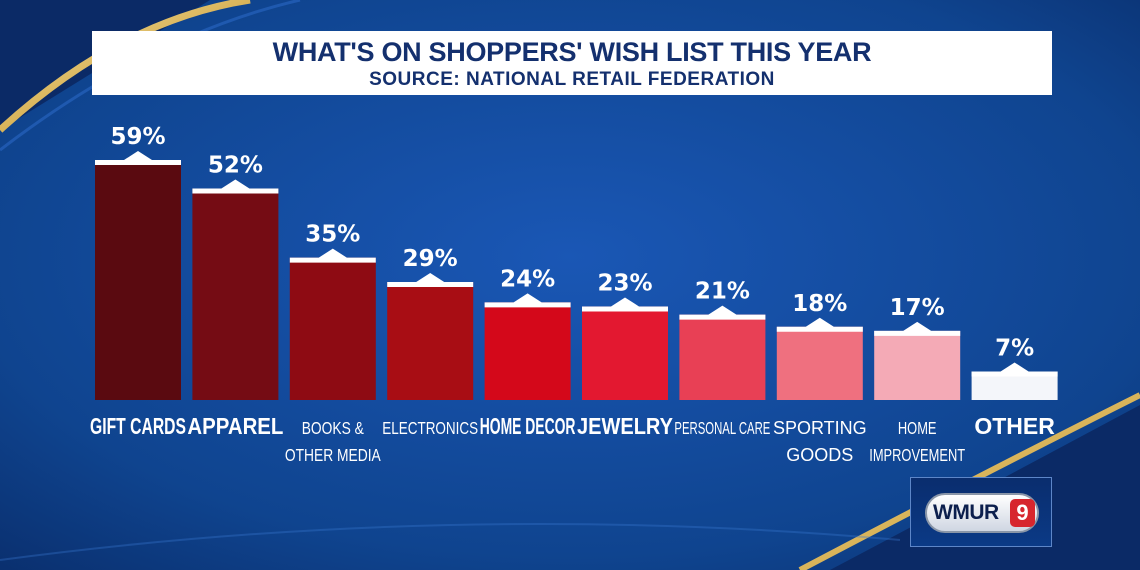 The image size is (1140, 570). What do you see at coordinates (625, 426) in the screenshot?
I see `category-label-jewelry: JEWELRY` at bounding box center [625, 426].